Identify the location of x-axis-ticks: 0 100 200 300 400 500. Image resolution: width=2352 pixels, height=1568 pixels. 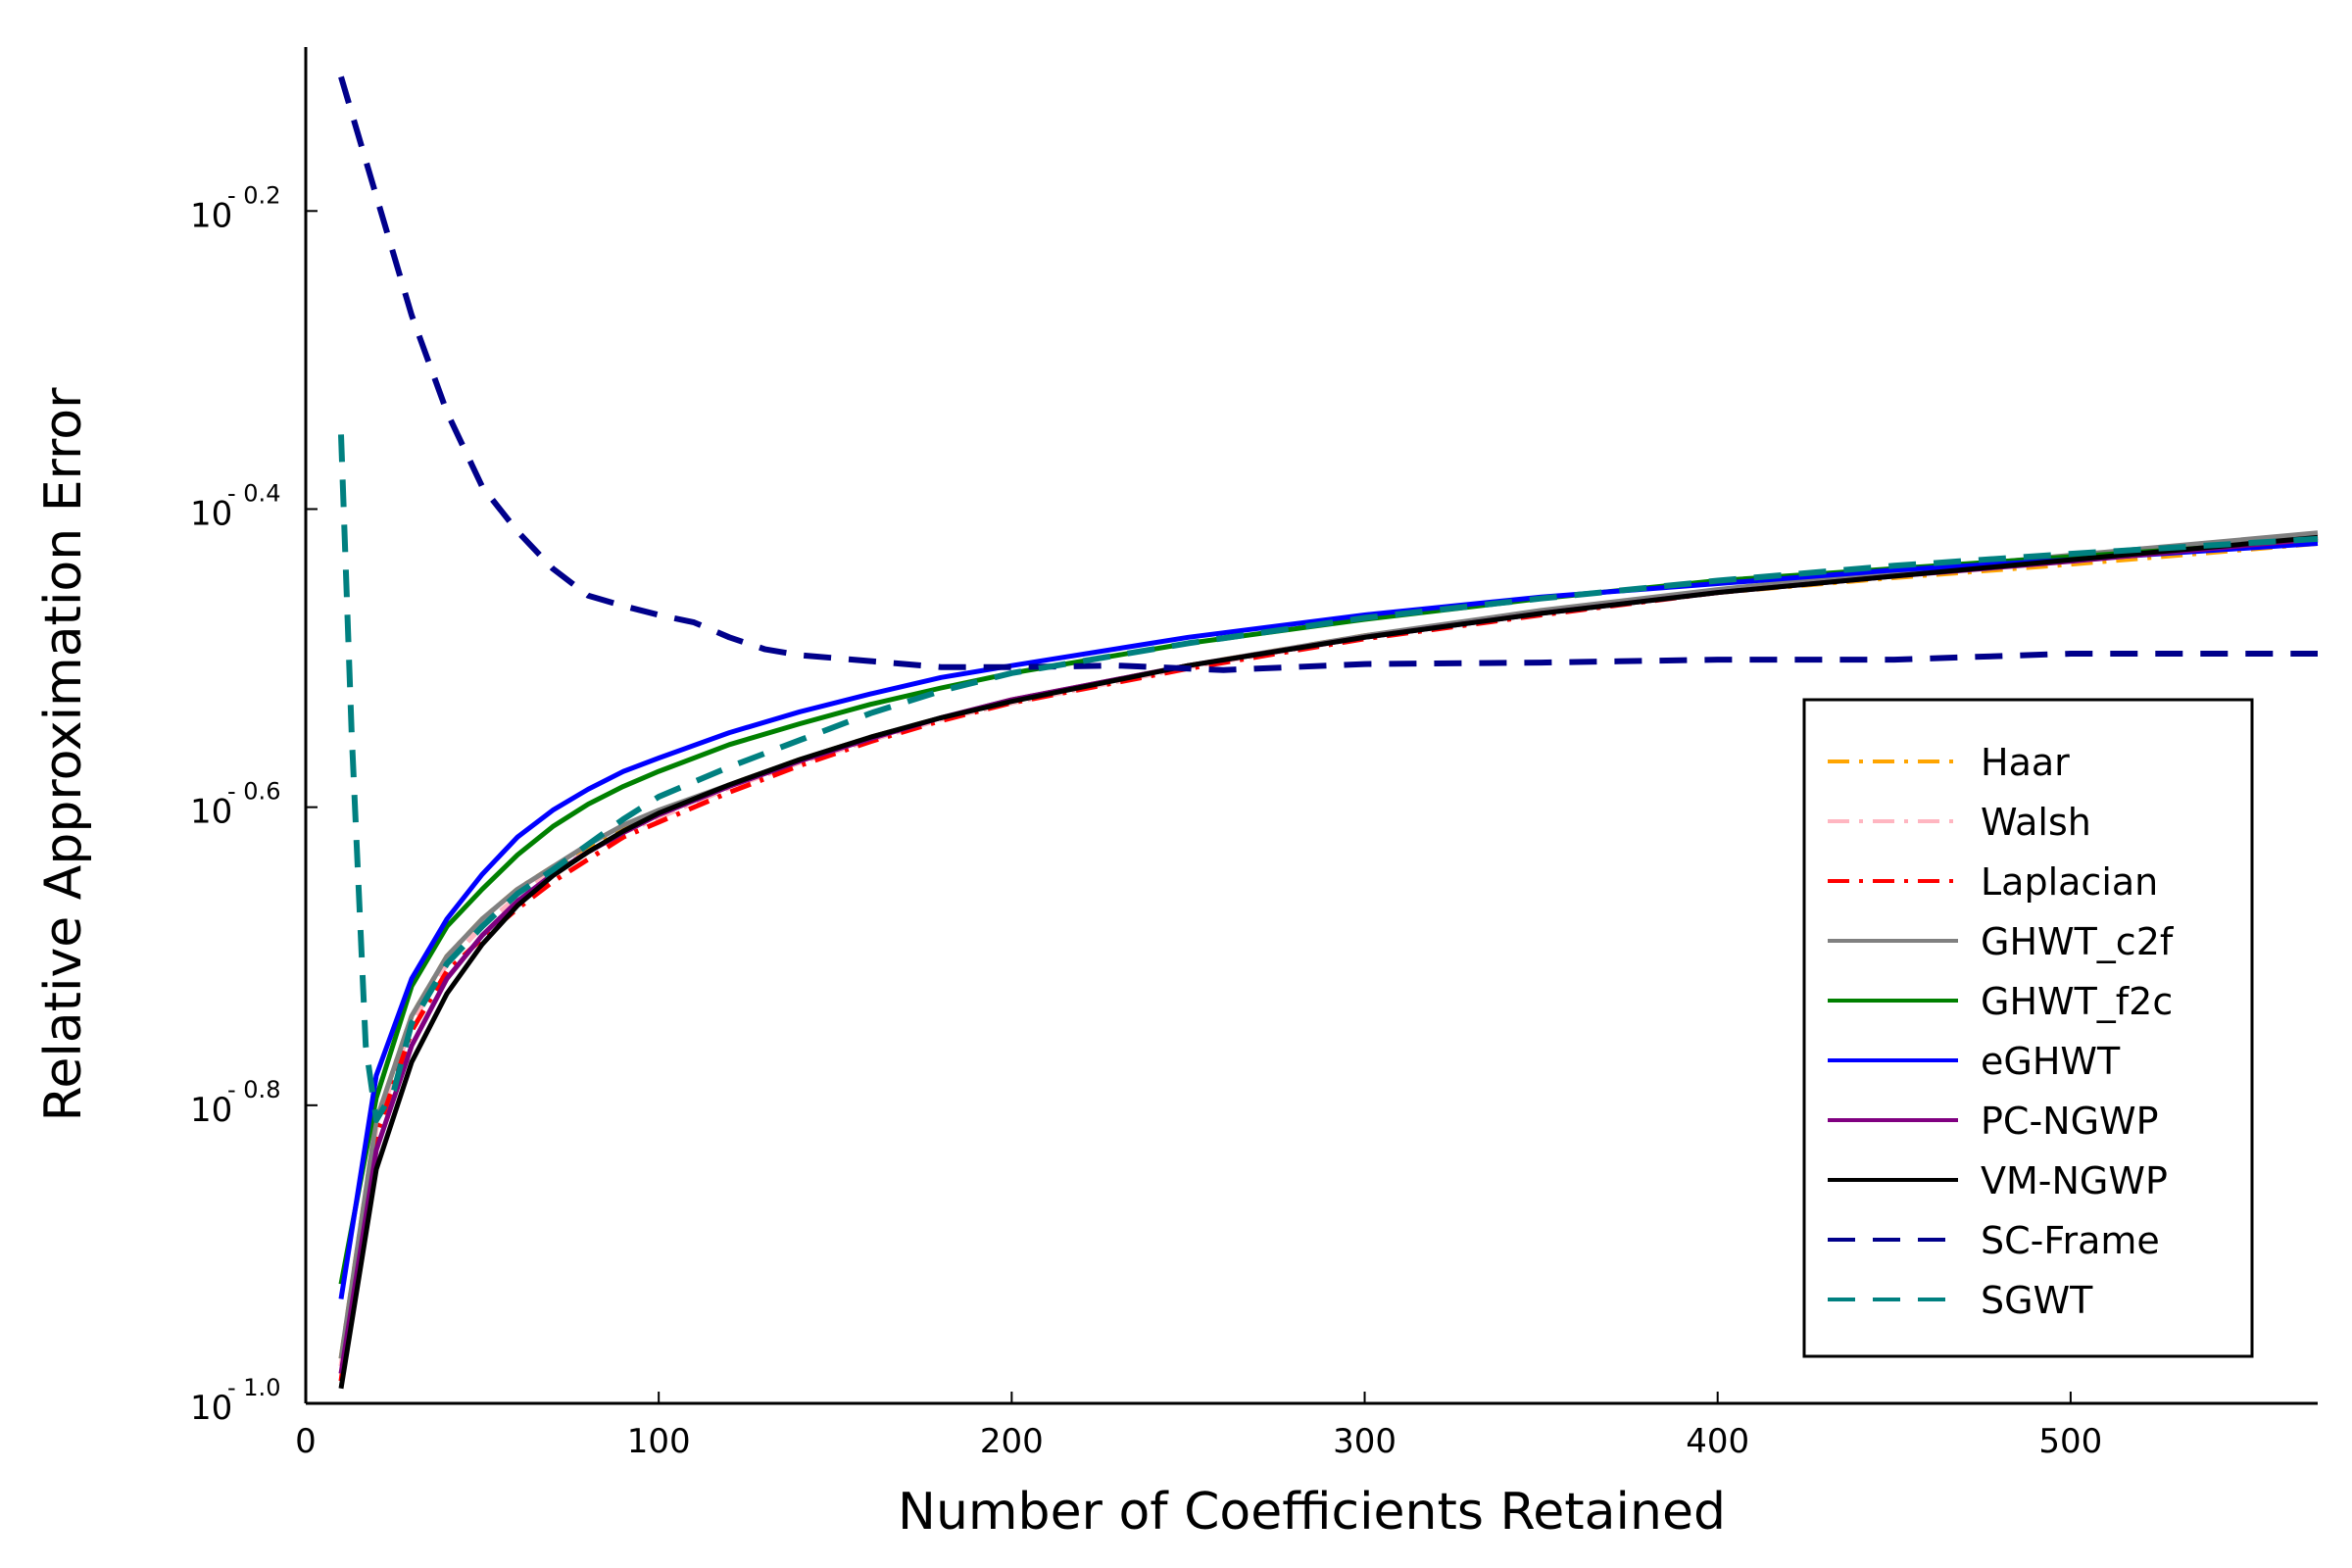
(1198, 1426).